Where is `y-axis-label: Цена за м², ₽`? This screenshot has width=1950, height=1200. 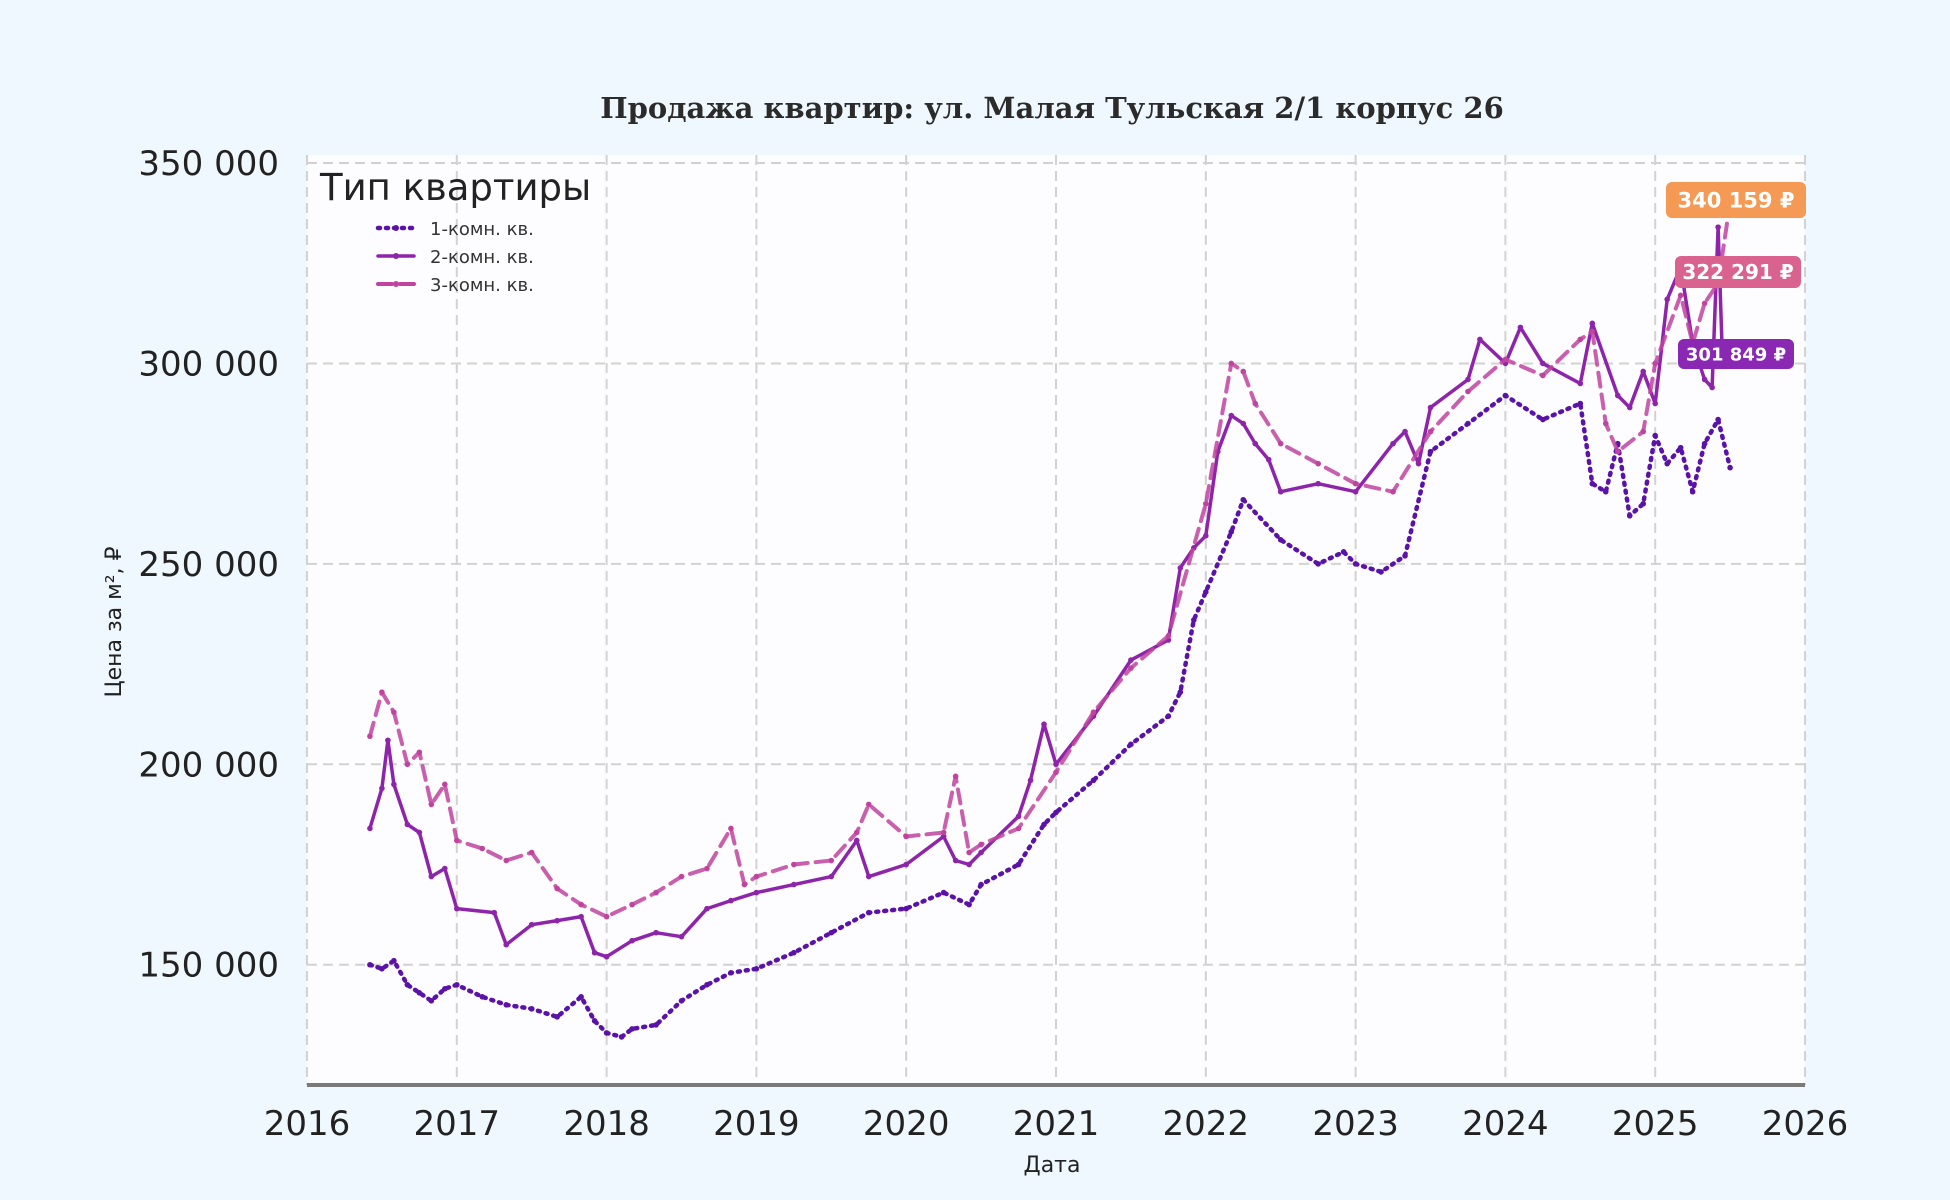
y-axis-label: Цена за м², ₽ is located at coordinates (114, 621).